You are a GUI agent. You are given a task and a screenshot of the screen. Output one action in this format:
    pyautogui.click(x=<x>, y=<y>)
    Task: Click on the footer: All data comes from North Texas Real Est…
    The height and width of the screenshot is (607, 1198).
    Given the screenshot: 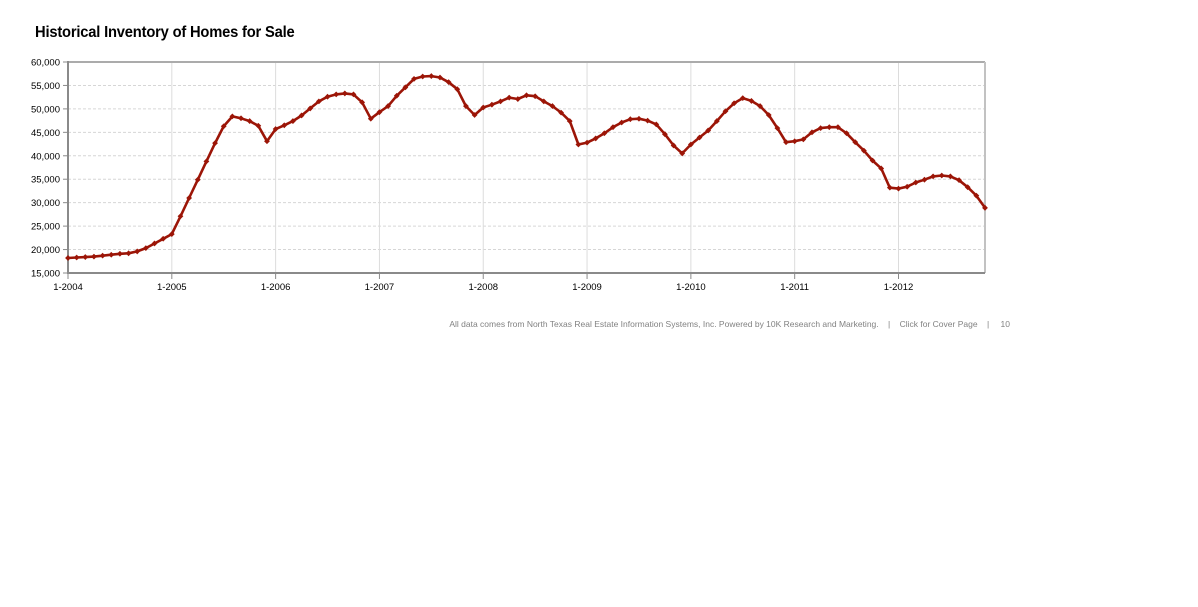 What is the action you would take?
    pyautogui.click(x=505, y=324)
    